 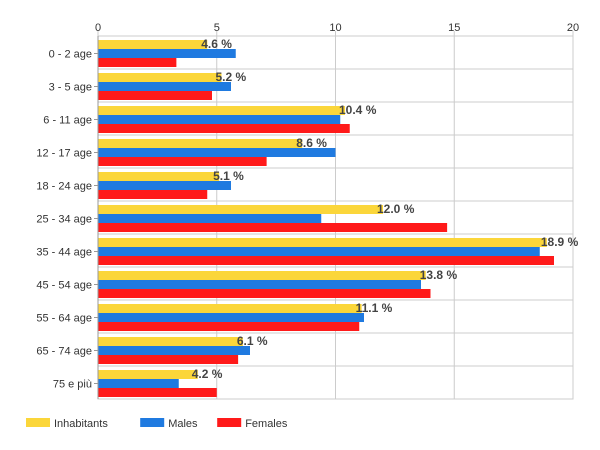 What do you see at coordinates (560, 242) in the screenshot?
I see `data-label: 18.9 %` at bounding box center [560, 242].